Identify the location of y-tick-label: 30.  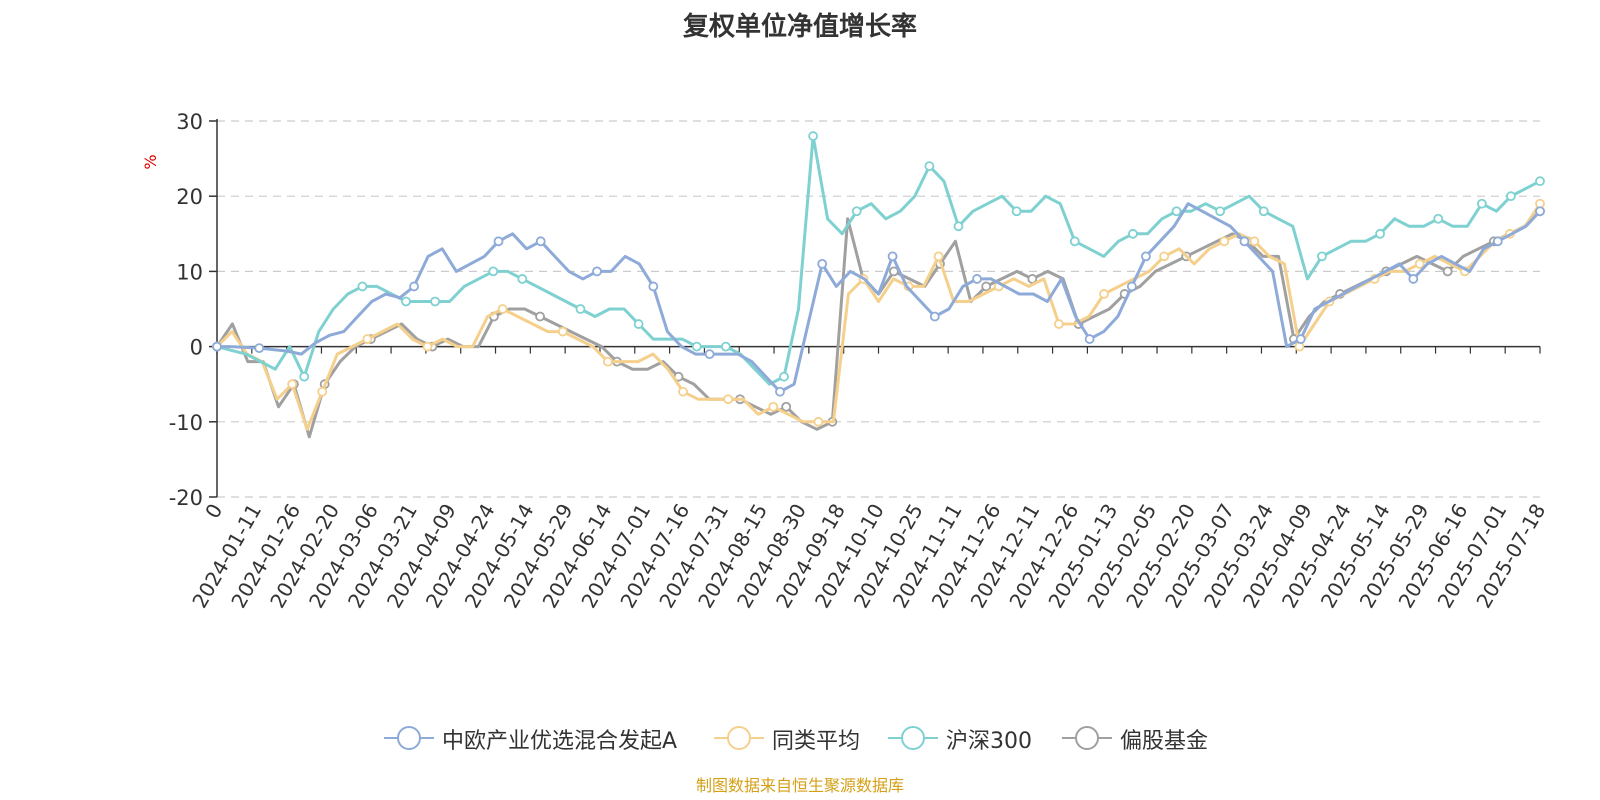
(189, 122).